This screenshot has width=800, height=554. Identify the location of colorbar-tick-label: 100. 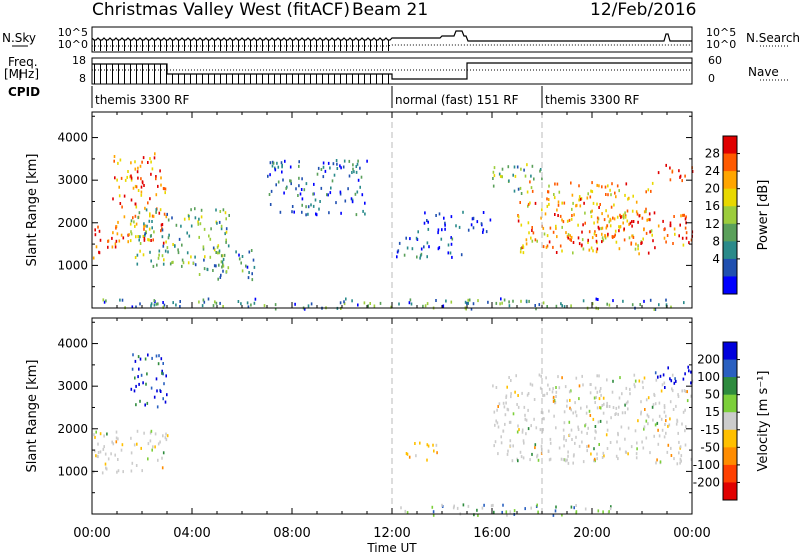
(708, 377).